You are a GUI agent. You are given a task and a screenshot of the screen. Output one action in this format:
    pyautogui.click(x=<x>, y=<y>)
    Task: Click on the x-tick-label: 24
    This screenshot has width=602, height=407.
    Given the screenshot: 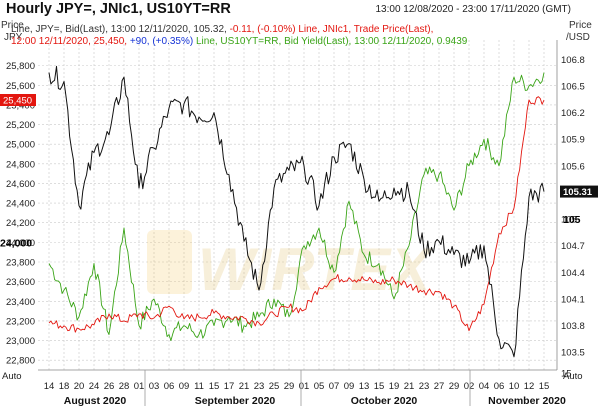 What is the action you would take?
    pyautogui.click(x=94, y=386)
    